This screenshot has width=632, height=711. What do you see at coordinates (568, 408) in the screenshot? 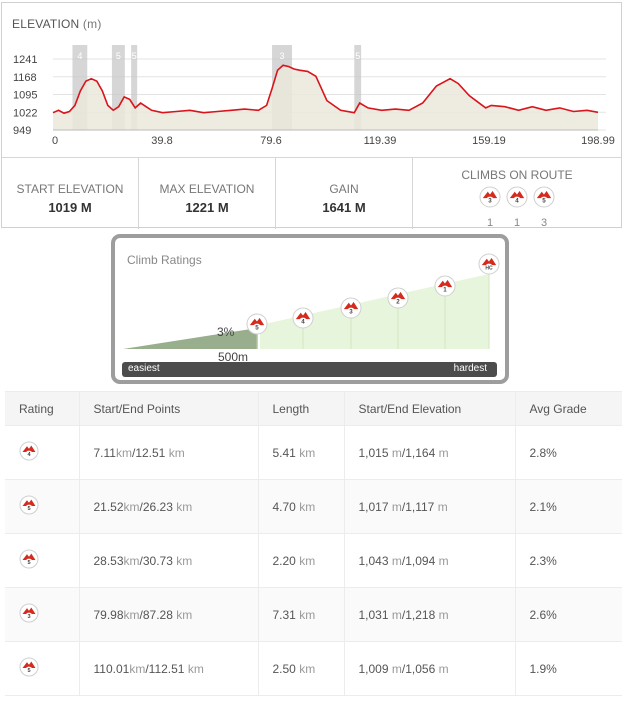
I see `col-avg-grade: Avg Grade` at bounding box center [568, 408].